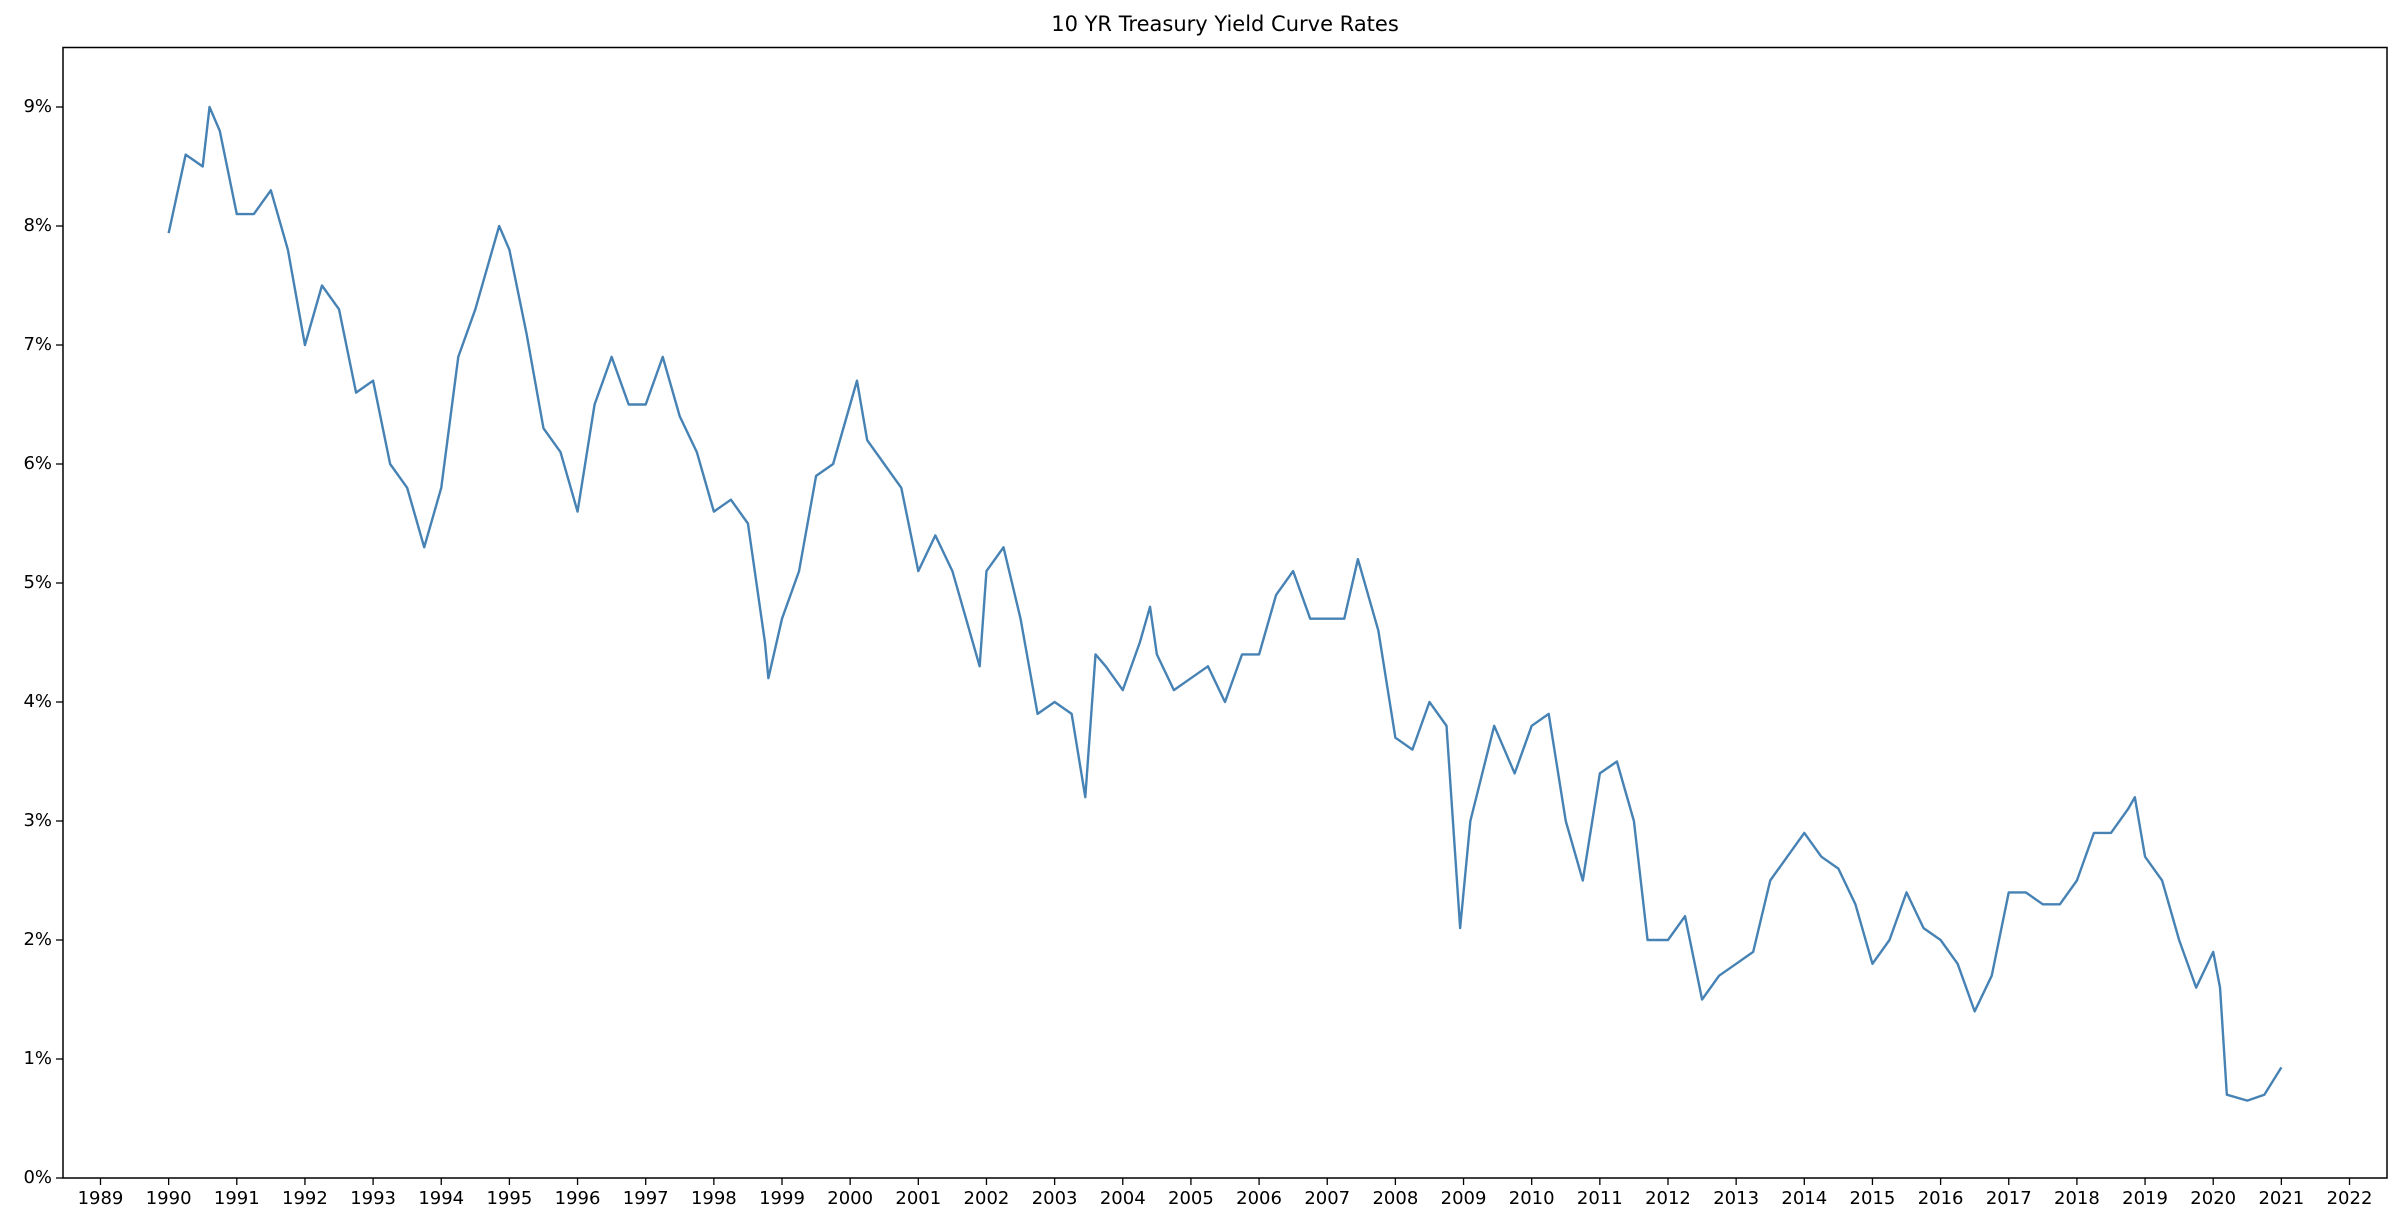 This screenshot has height=1228, width=2402. Describe the element at coordinates (918, 1198) in the screenshot. I see `x-tick-label: 2001` at that location.